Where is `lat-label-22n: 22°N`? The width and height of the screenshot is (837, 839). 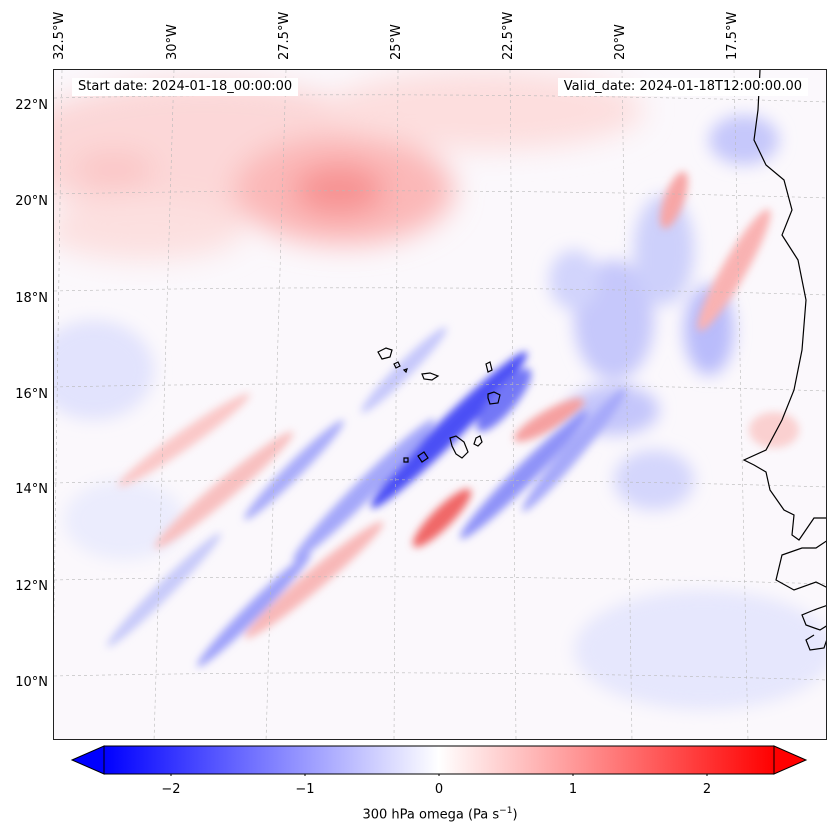
lat-label-22n: 22°N is located at coordinates (31, 105).